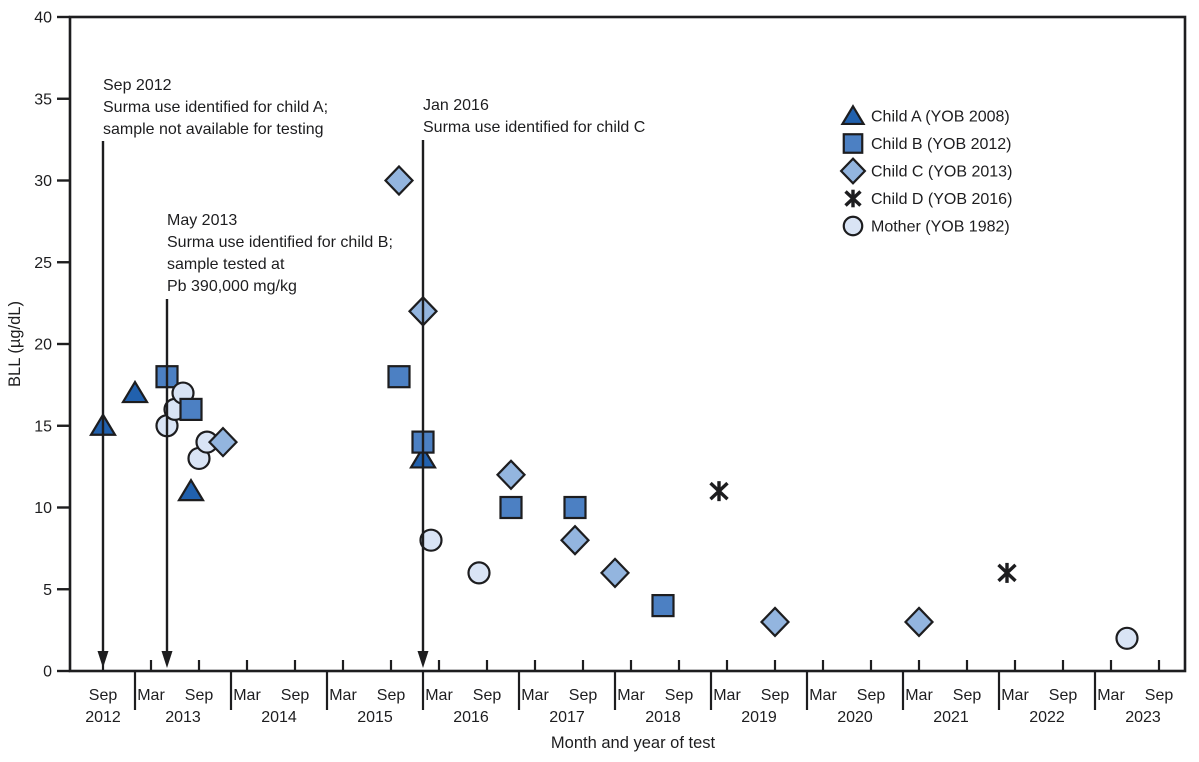 The width and height of the screenshot is (1199, 762). Describe the element at coordinates (232, 286) in the screenshot. I see `annotation-text: Pb 390,000 mg/kg` at that location.